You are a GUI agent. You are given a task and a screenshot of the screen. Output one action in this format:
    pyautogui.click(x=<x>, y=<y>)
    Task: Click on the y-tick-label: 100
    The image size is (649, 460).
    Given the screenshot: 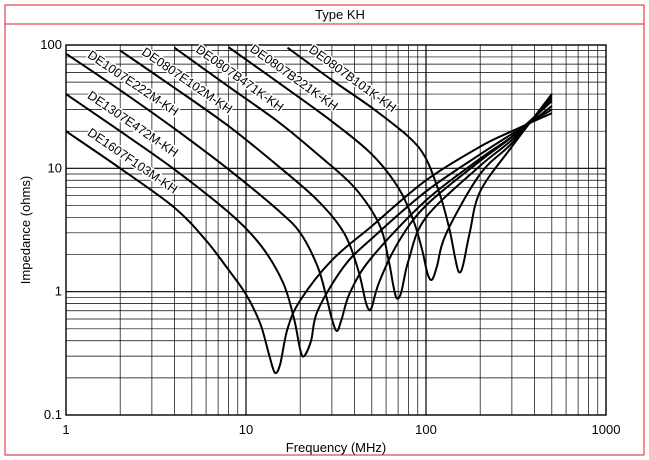 What is the action you would take?
    pyautogui.click(x=51, y=44)
    